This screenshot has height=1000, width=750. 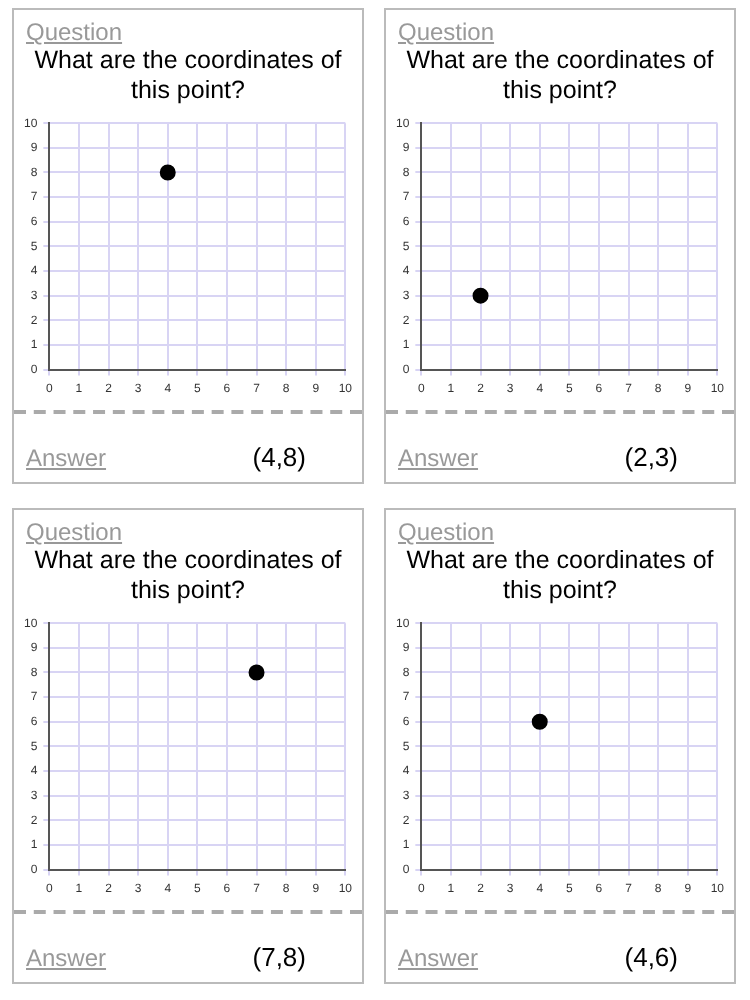 What do you see at coordinates (651, 457) in the screenshot?
I see `text: (2,3)` at bounding box center [651, 457].